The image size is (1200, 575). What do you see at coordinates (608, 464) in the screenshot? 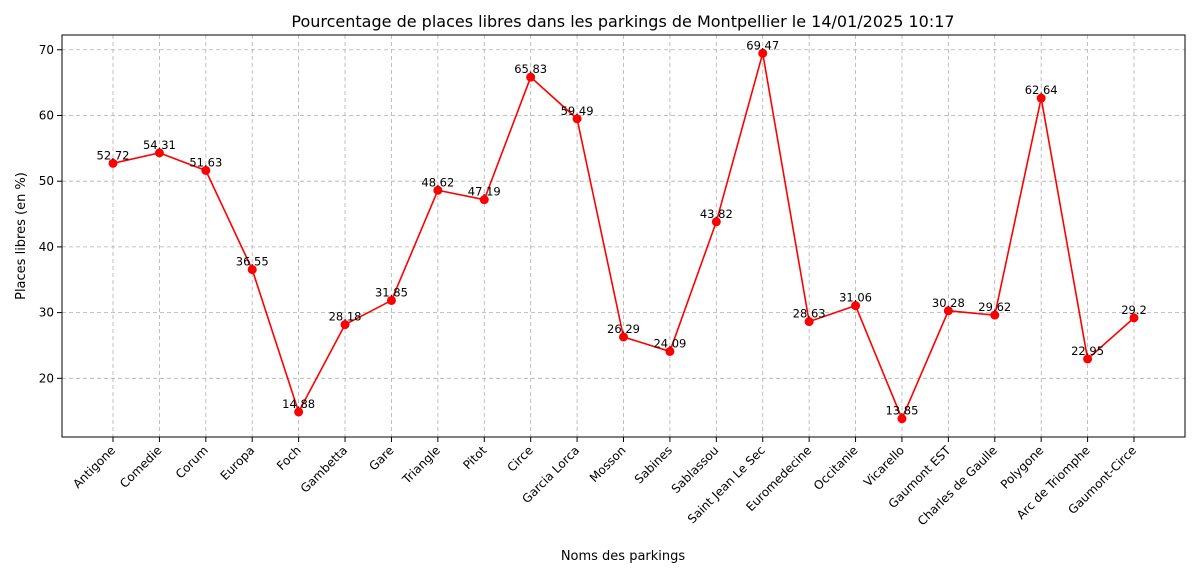
I see `x-tick-label: Mosson` at bounding box center [608, 464].